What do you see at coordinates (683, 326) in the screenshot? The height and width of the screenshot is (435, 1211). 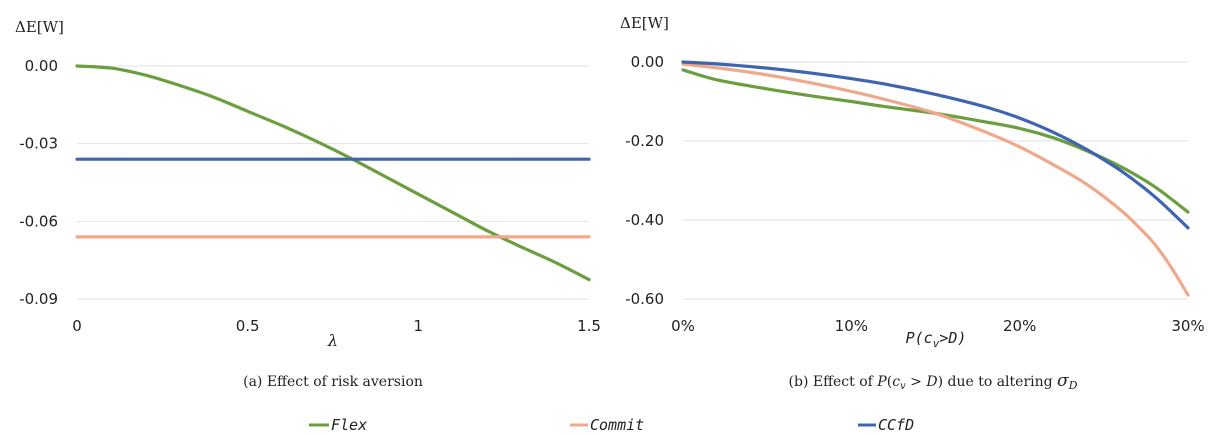 I see `x-tick-label: 0%` at bounding box center [683, 326].